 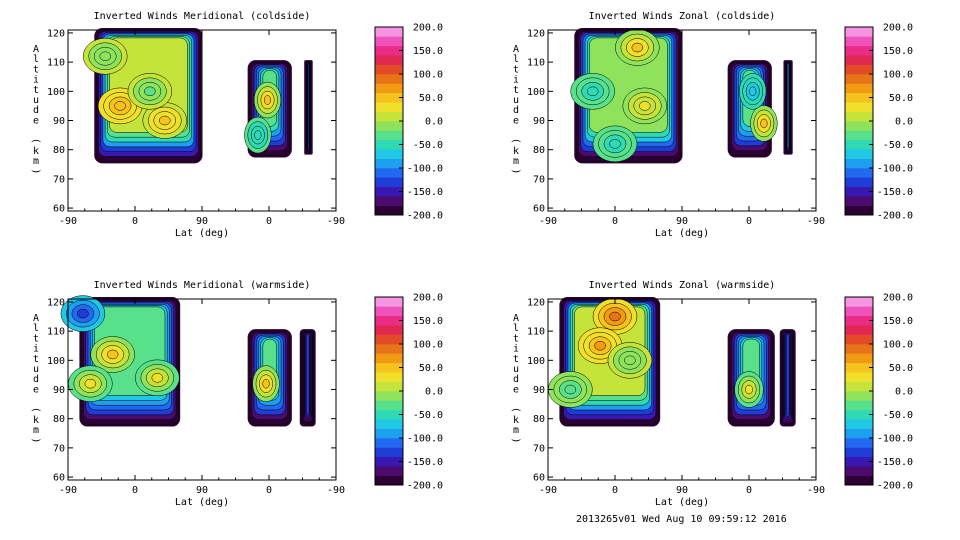 What do you see at coordinates (516, 420) in the screenshot?
I see `y-axis-label-char: k` at bounding box center [516, 420].